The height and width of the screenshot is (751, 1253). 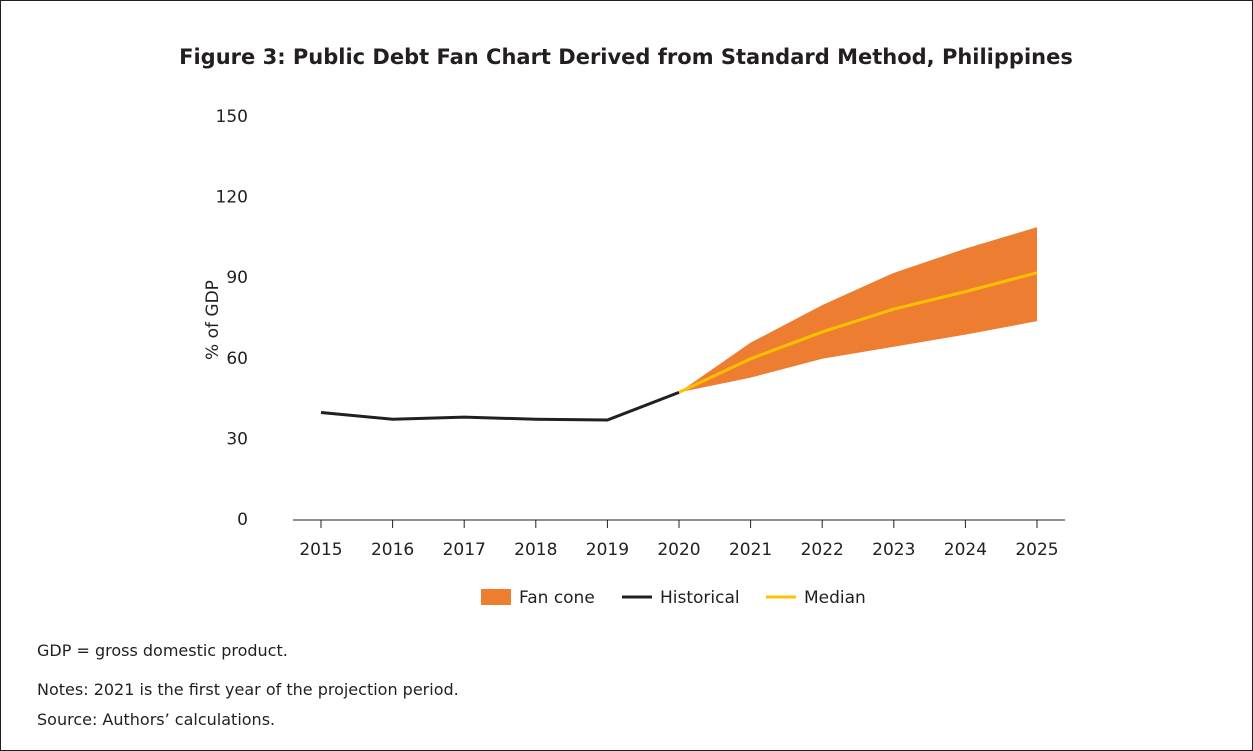 I want to click on x-tick-label: 2015, so click(x=320, y=550).